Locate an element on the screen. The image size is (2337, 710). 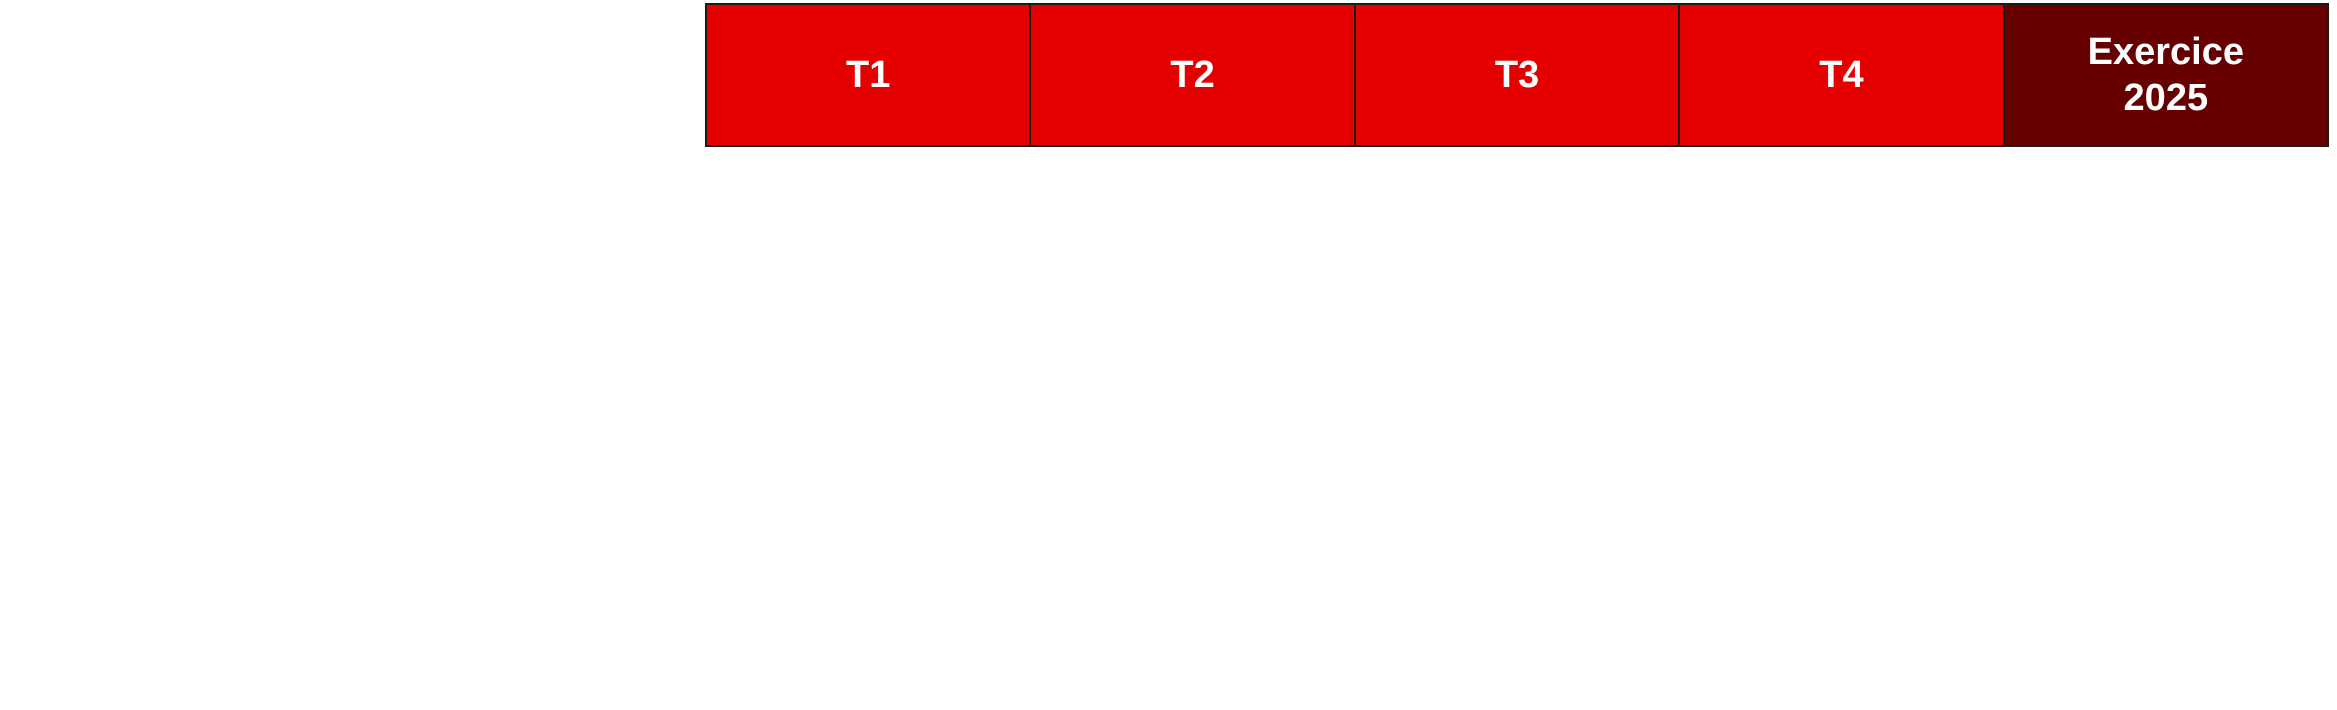
column-header-t2-label: T2 is located at coordinates (1192, 75).